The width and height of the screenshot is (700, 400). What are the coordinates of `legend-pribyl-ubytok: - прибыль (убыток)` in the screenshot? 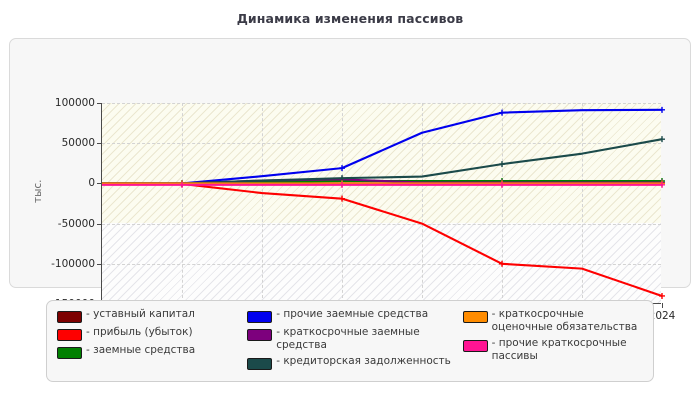 It's located at (152, 333).